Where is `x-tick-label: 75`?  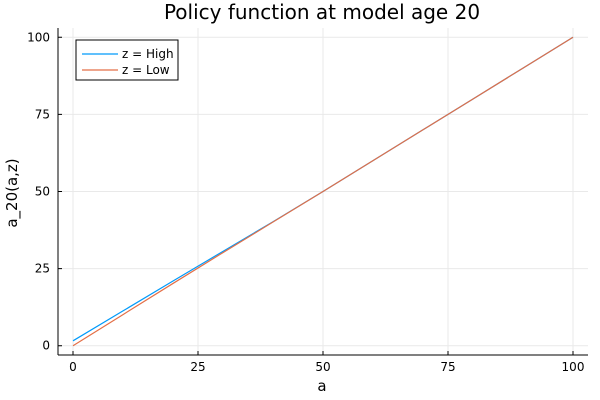
x-tick-label: 75 is located at coordinates (447, 367).